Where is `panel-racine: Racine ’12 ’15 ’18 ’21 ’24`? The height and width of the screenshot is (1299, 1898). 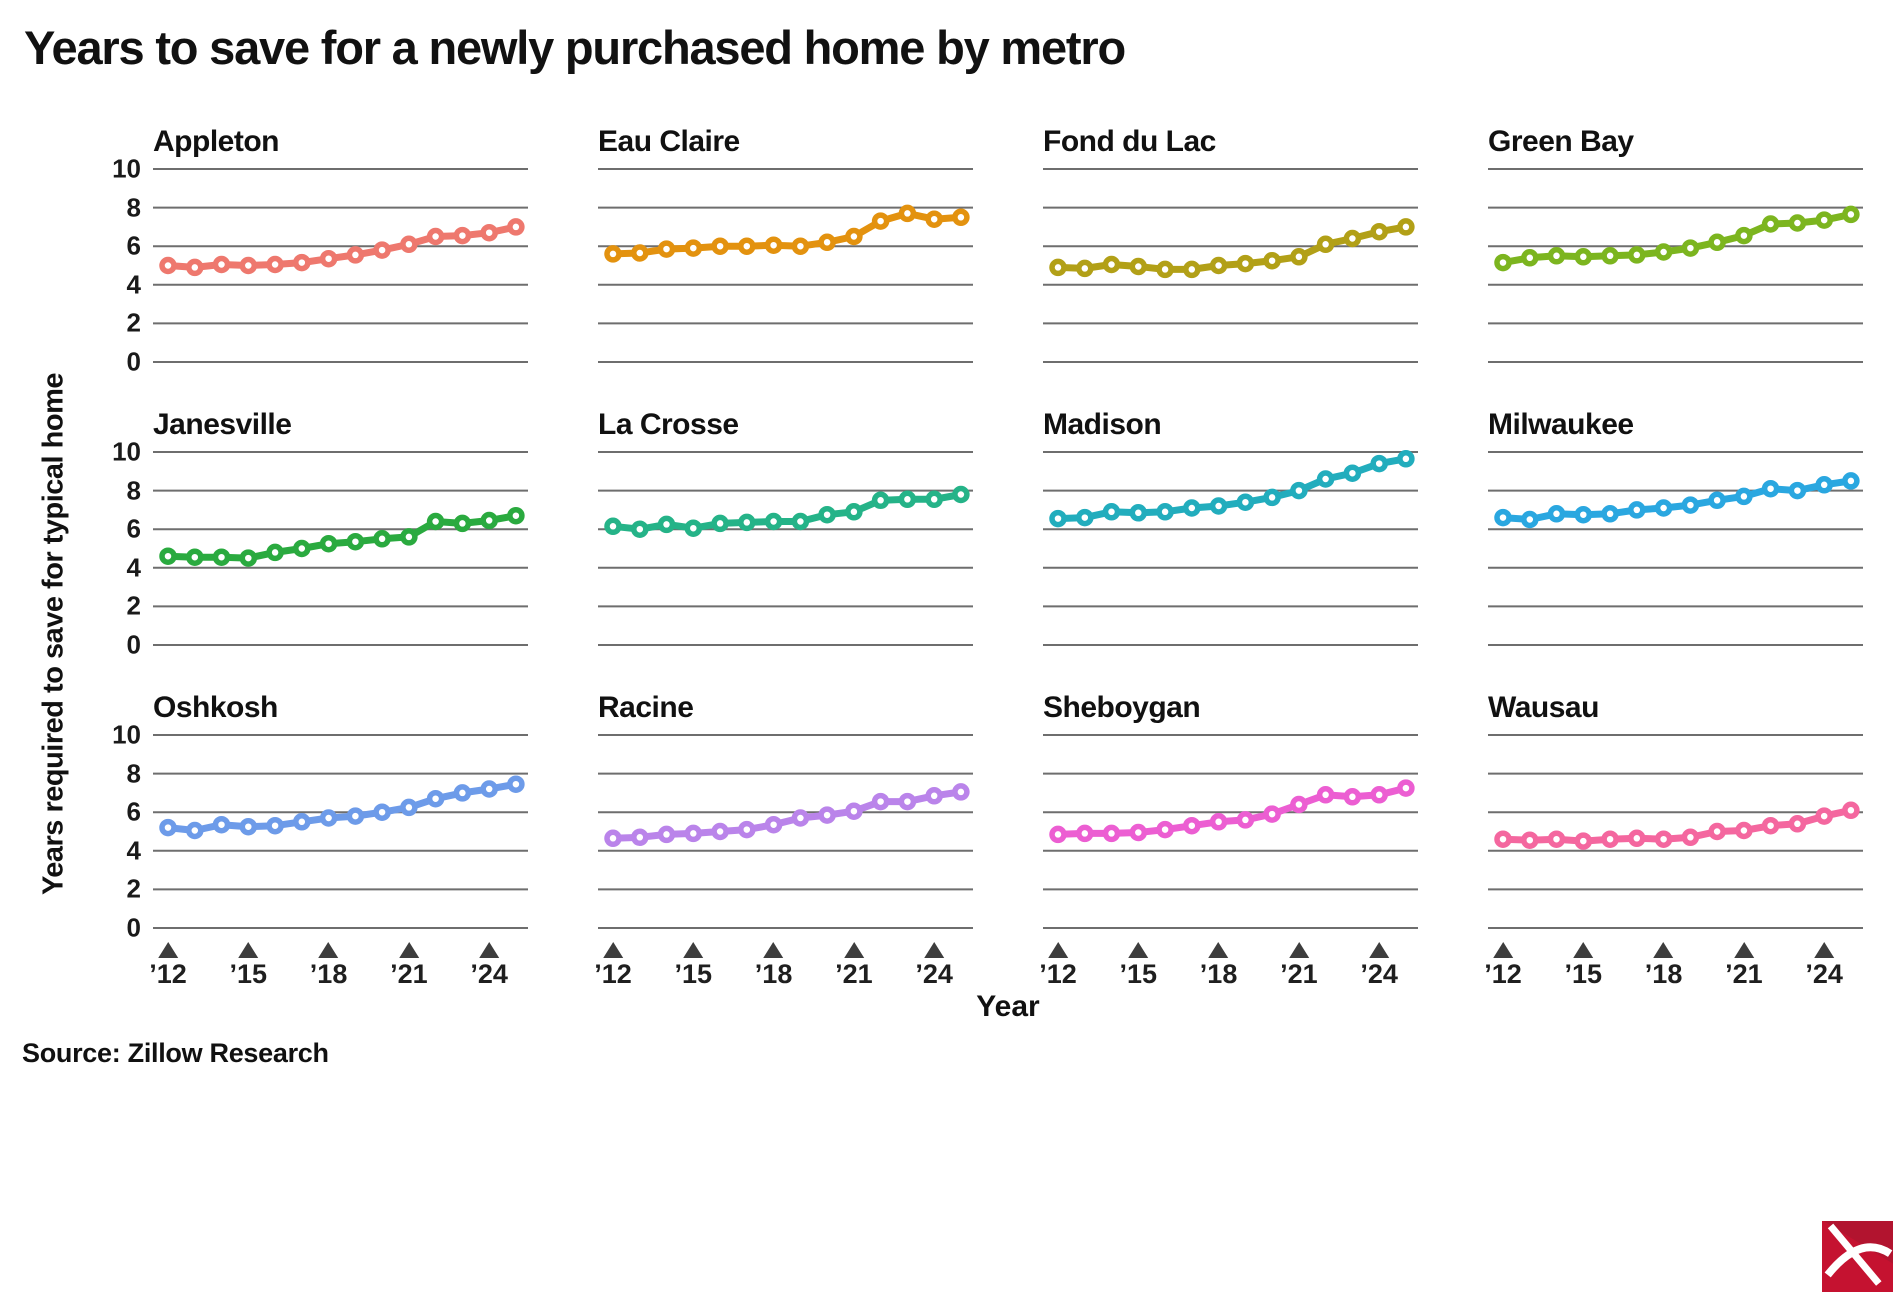
panel-racine: Racine ’12 ’15 ’18 ’21 ’24 is located at coordinates (783, 848).